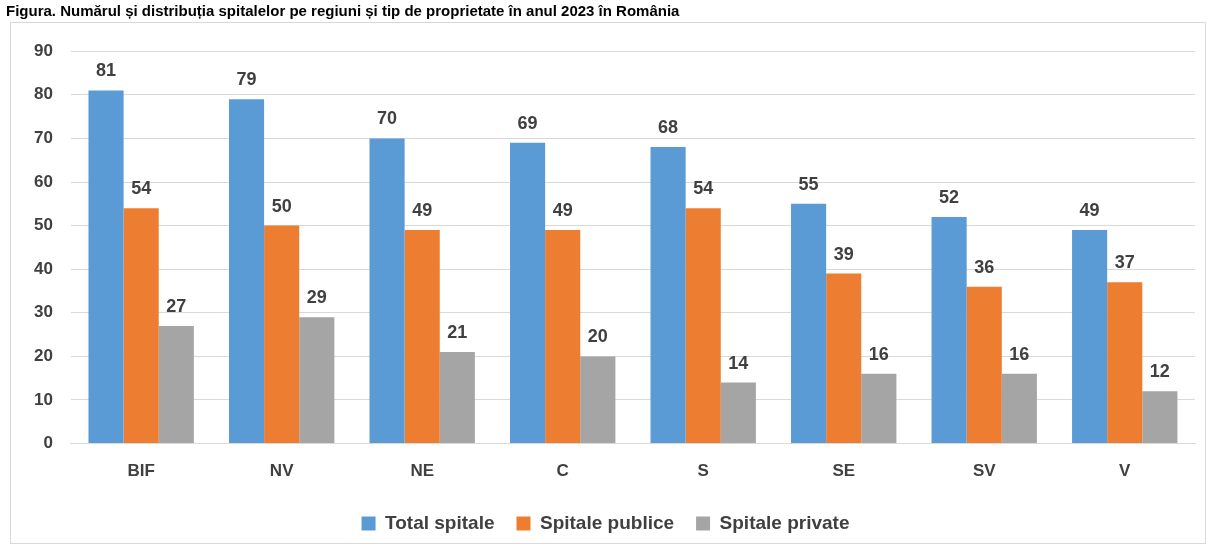 The width and height of the screenshot is (1206, 547). Describe the element at coordinates (43, 268) in the screenshot. I see `y-tick-label: 40` at that location.